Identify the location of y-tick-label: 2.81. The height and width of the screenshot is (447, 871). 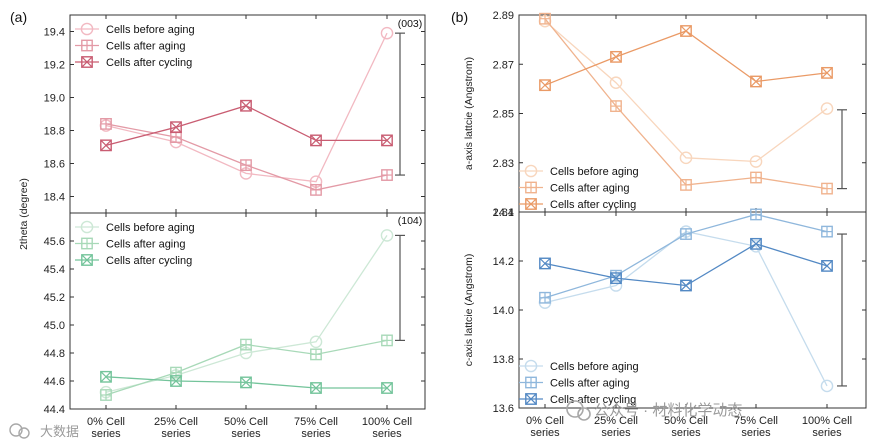
(503, 213).